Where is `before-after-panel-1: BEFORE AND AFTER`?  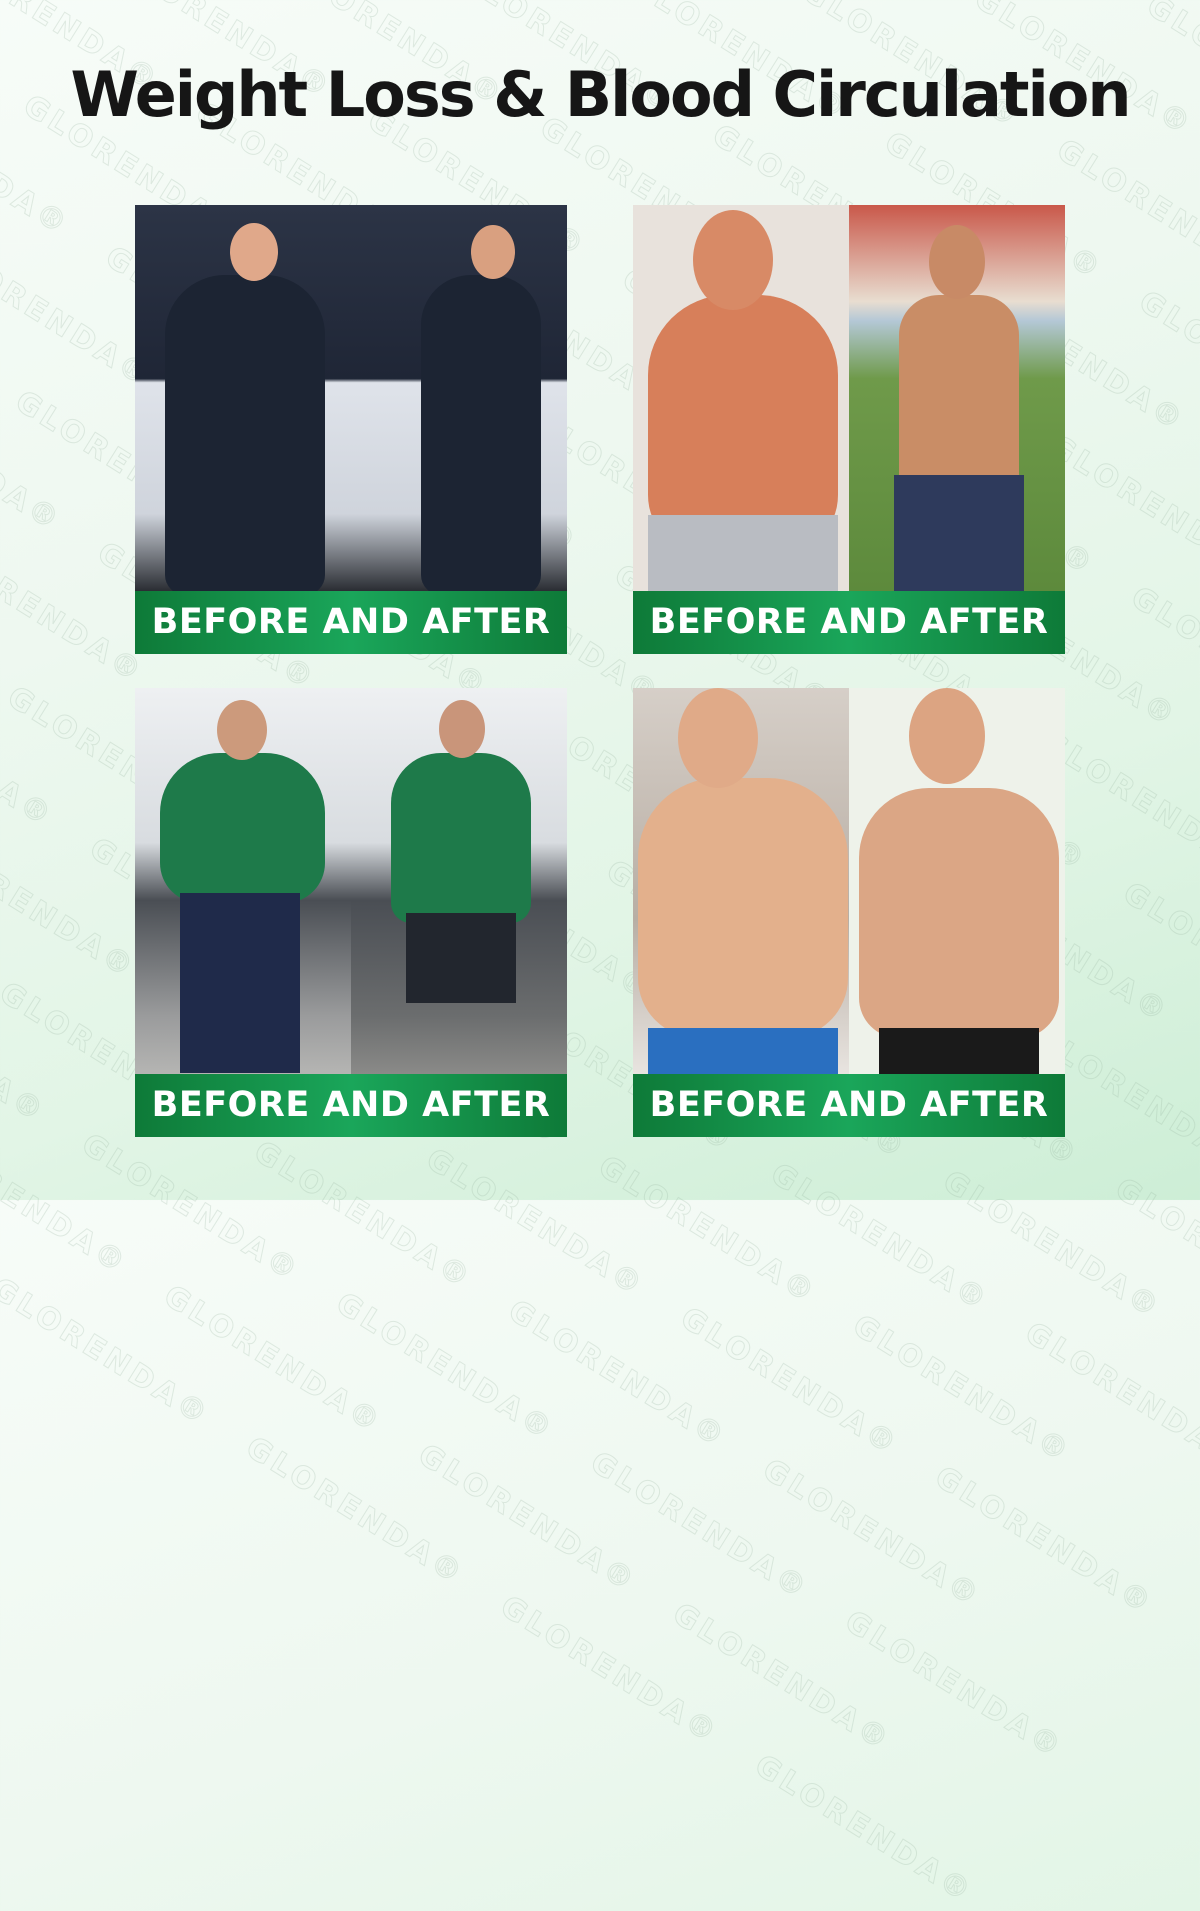
before-after-panel-1: BEFORE AND AFTER is located at coordinates (351, 429).